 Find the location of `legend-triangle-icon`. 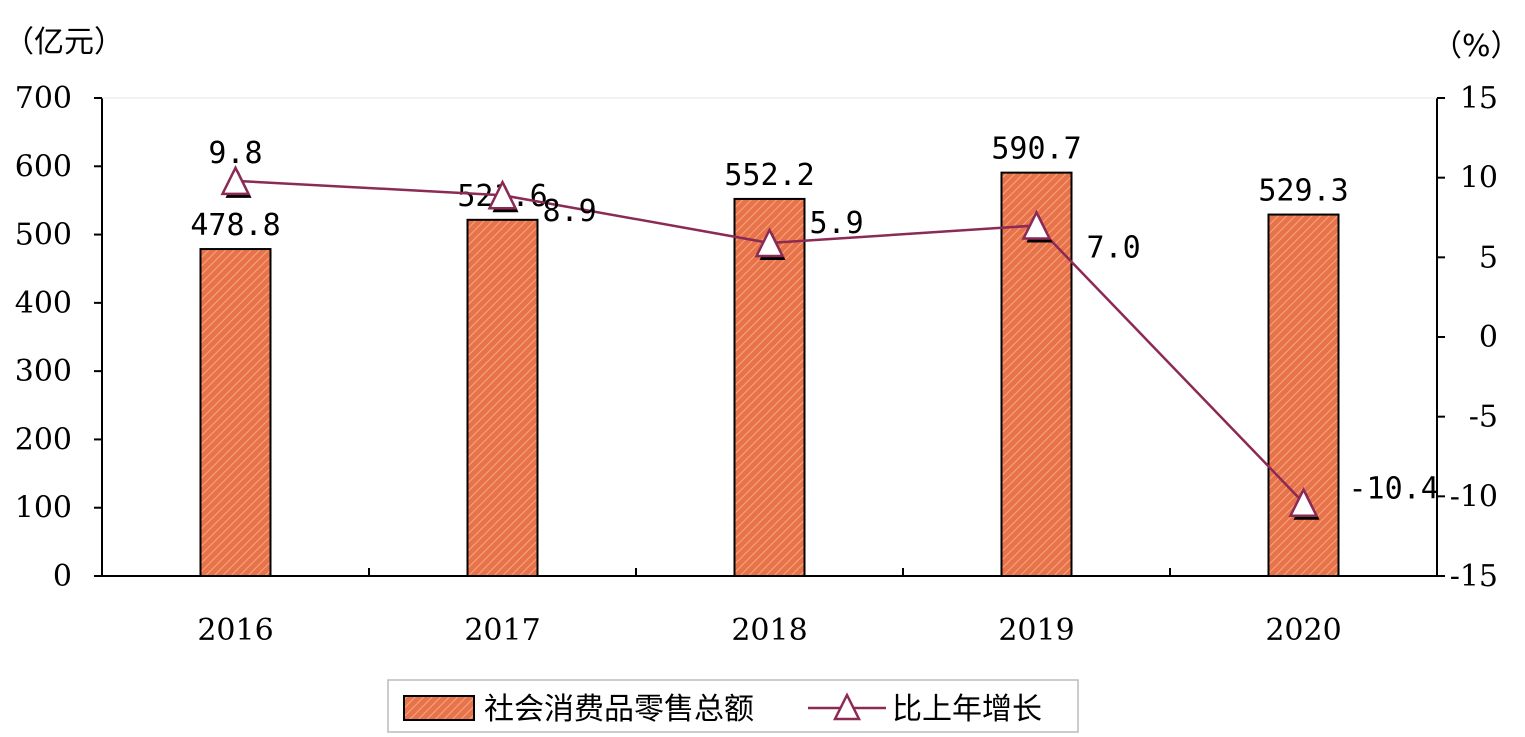

legend-triangle-icon is located at coordinates (847, 706).